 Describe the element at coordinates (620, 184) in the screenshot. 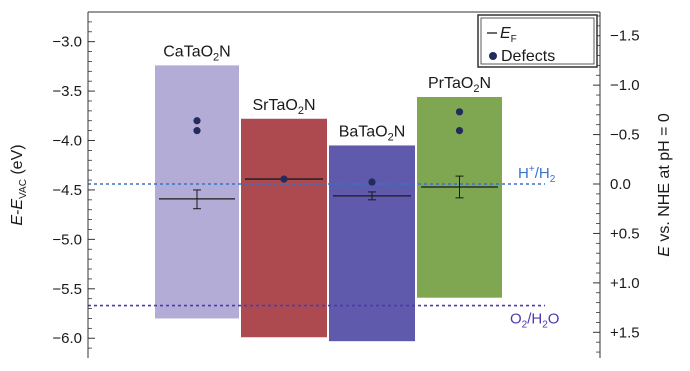

I see `right-tick-label-3: 0.0` at that location.